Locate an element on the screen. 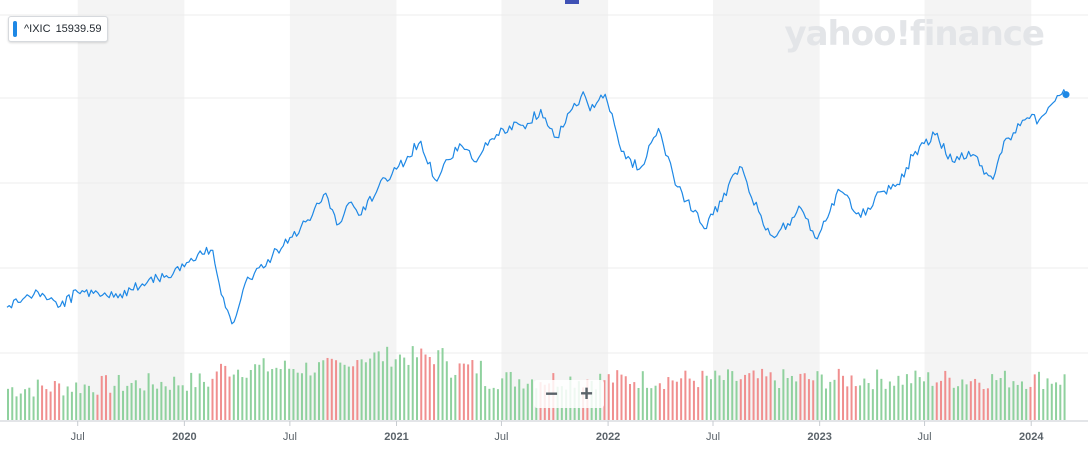 The image size is (1088, 458). shaded-period-band is located at coordinates (555, 210).